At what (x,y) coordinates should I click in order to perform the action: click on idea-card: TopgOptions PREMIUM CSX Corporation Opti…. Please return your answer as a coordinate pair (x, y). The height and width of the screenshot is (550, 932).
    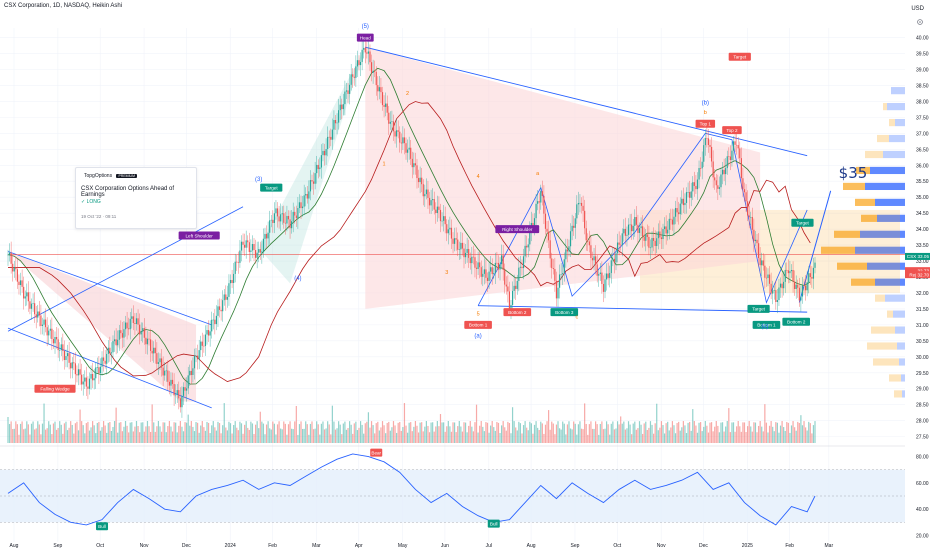
    Looking at the image, I should click on (136, 198).